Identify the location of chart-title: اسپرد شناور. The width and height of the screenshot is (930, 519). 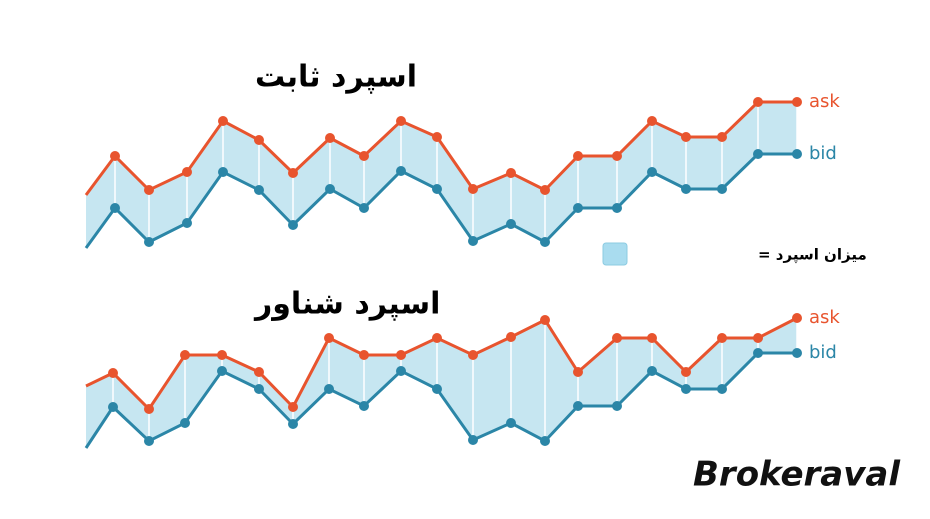
(346, 304).